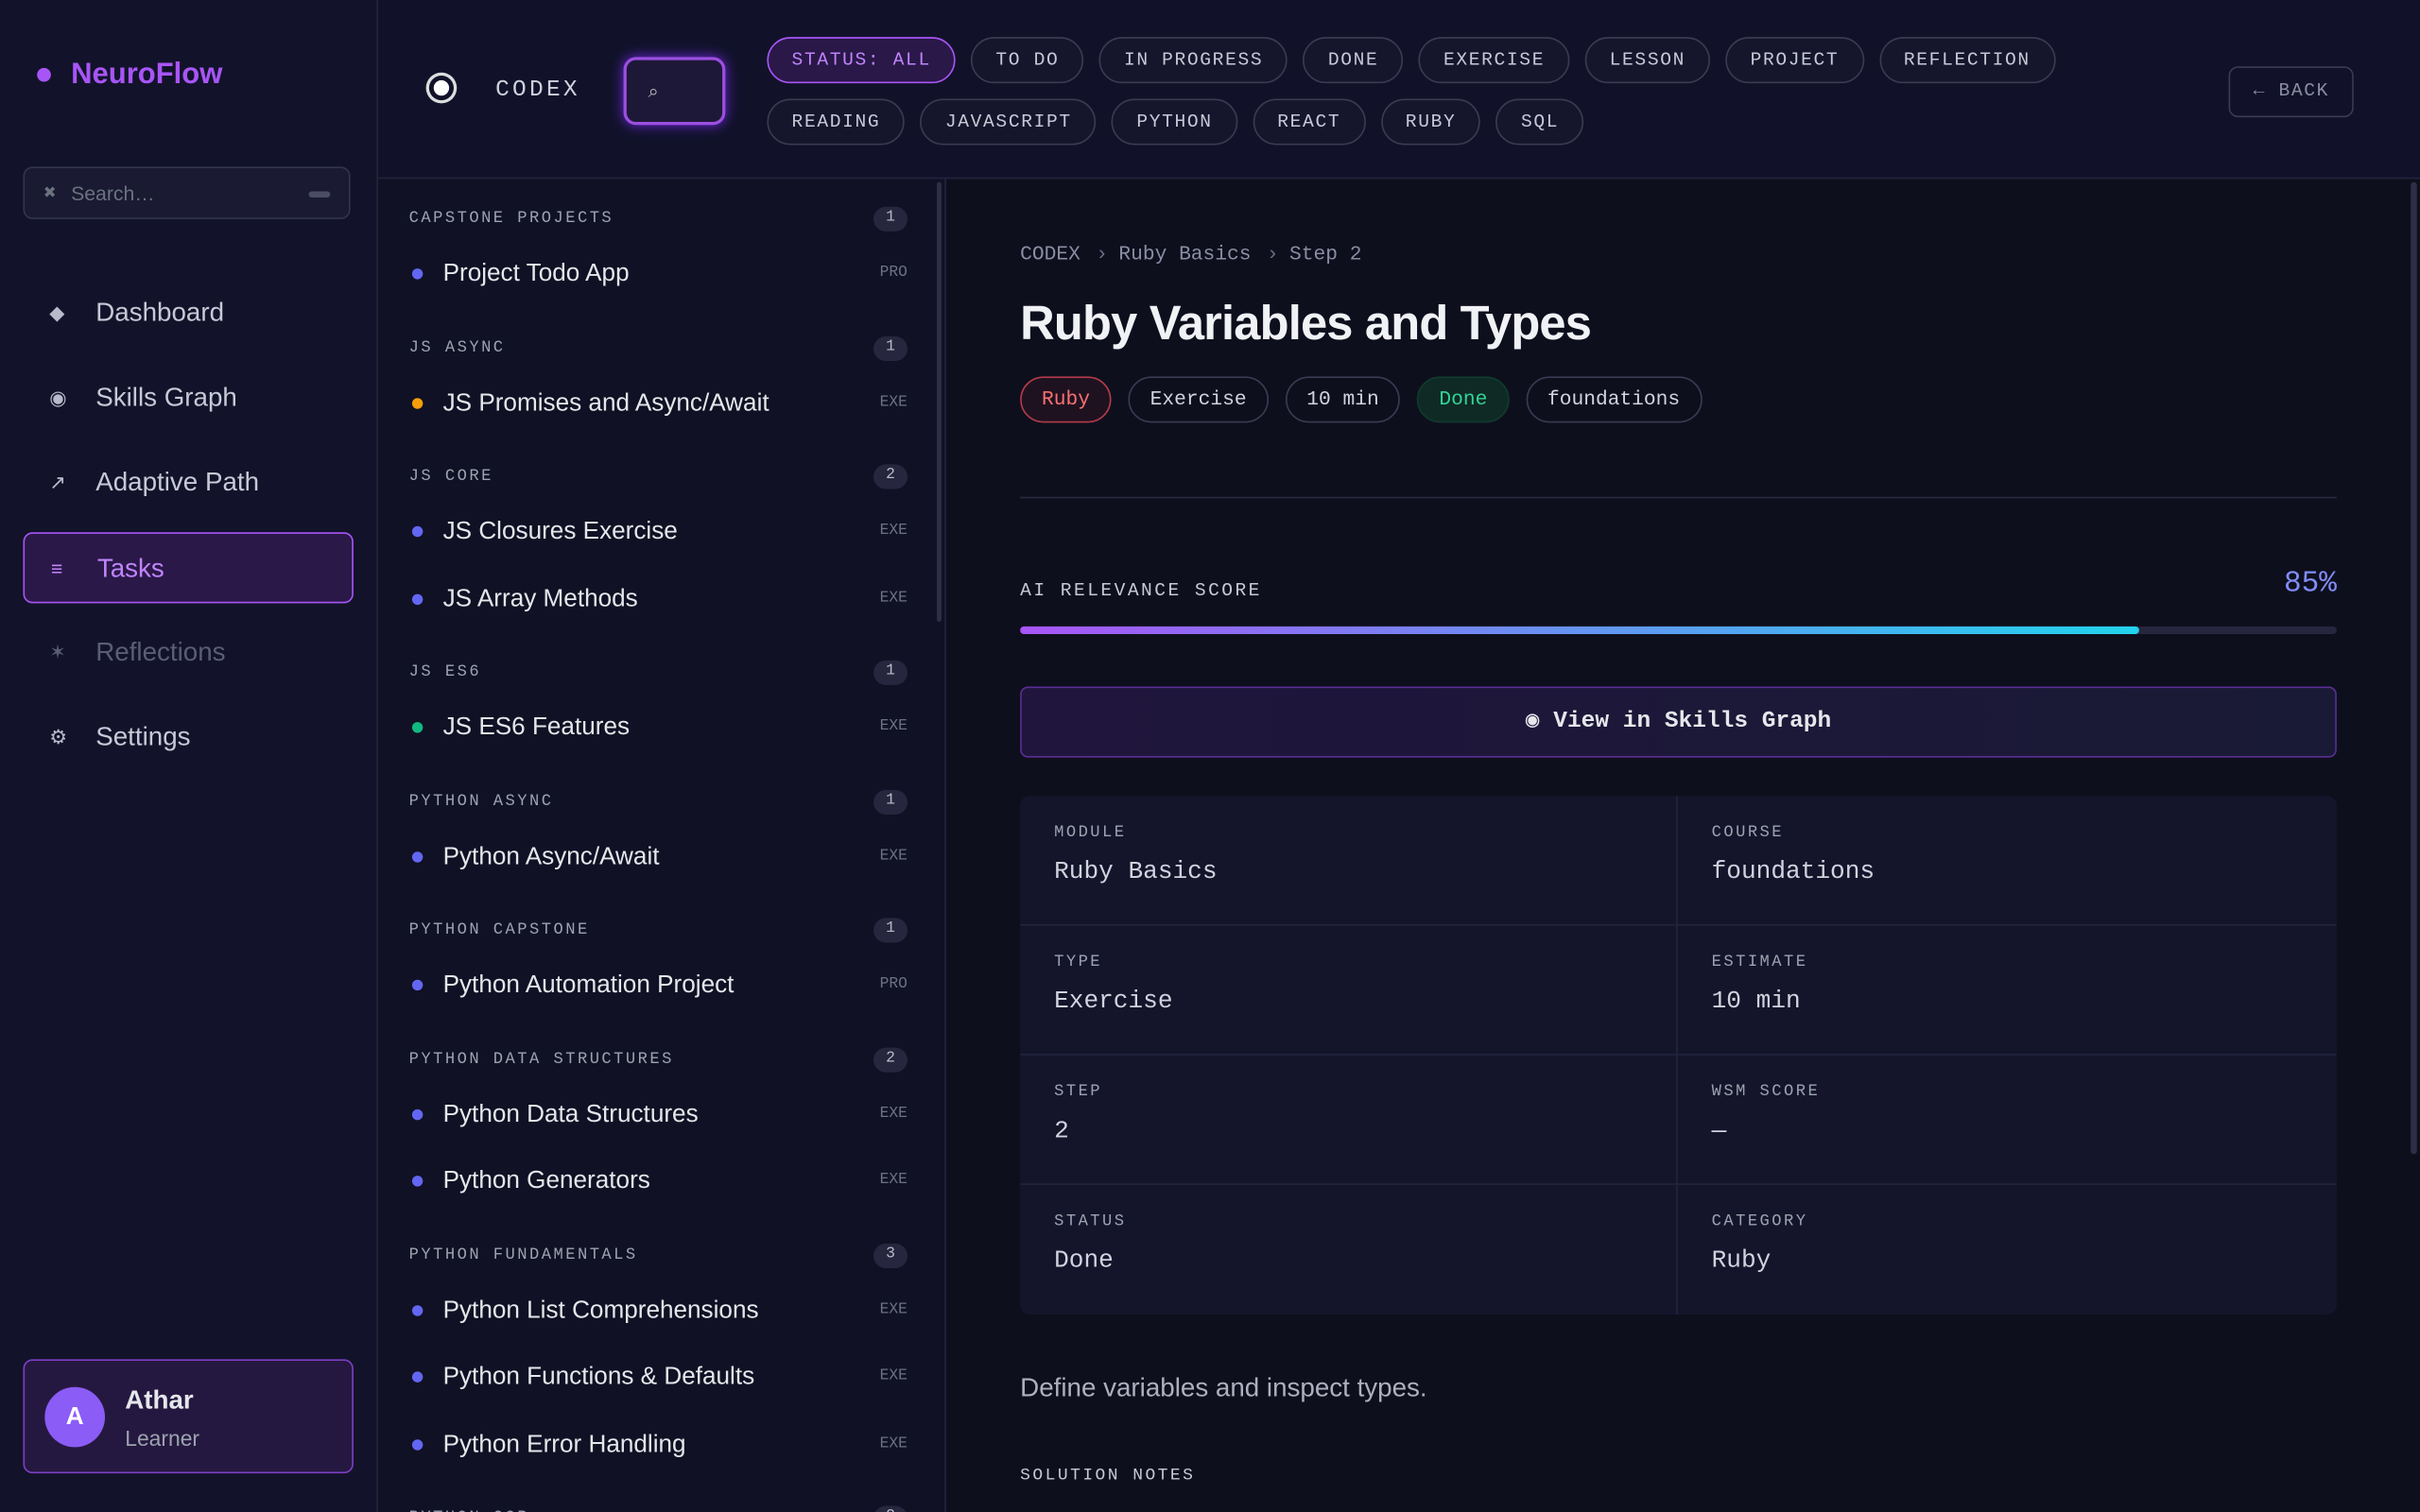 The image size is (2420, 1512). Describe the element at coordinates (1647, 60) in the screenshot. I see `filter-chip: LESSON` at that location.